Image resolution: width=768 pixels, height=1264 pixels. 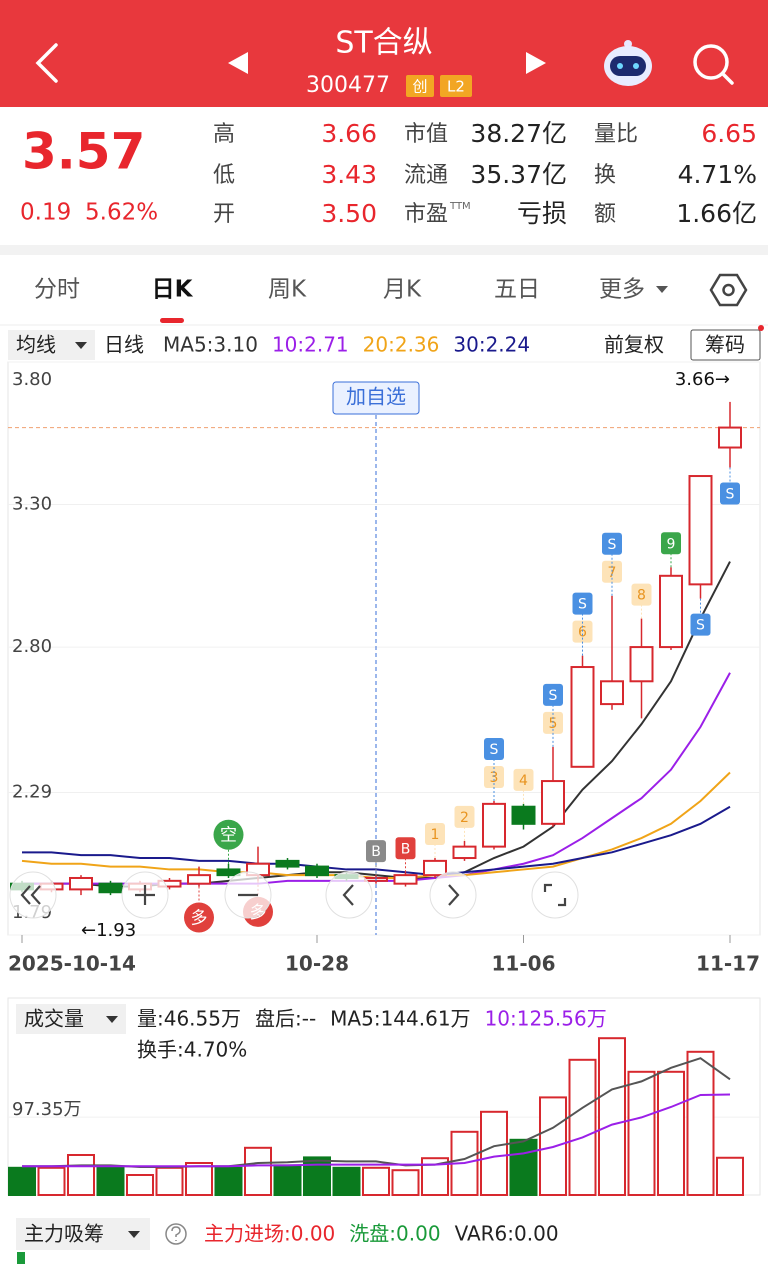 I want to click on price-change: 0.19, so click(x=45, y=213).